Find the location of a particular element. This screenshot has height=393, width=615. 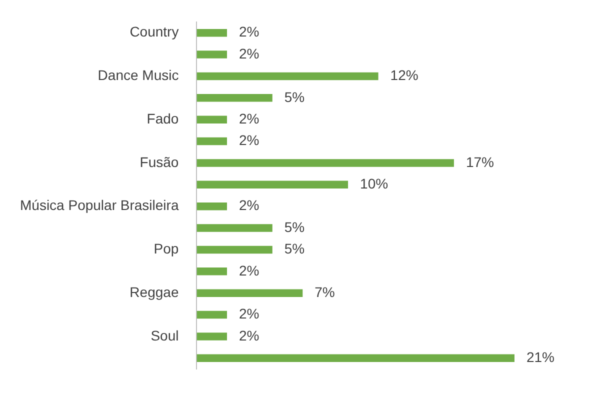

y-tick-label: Country is located at coordinates (154, 32).